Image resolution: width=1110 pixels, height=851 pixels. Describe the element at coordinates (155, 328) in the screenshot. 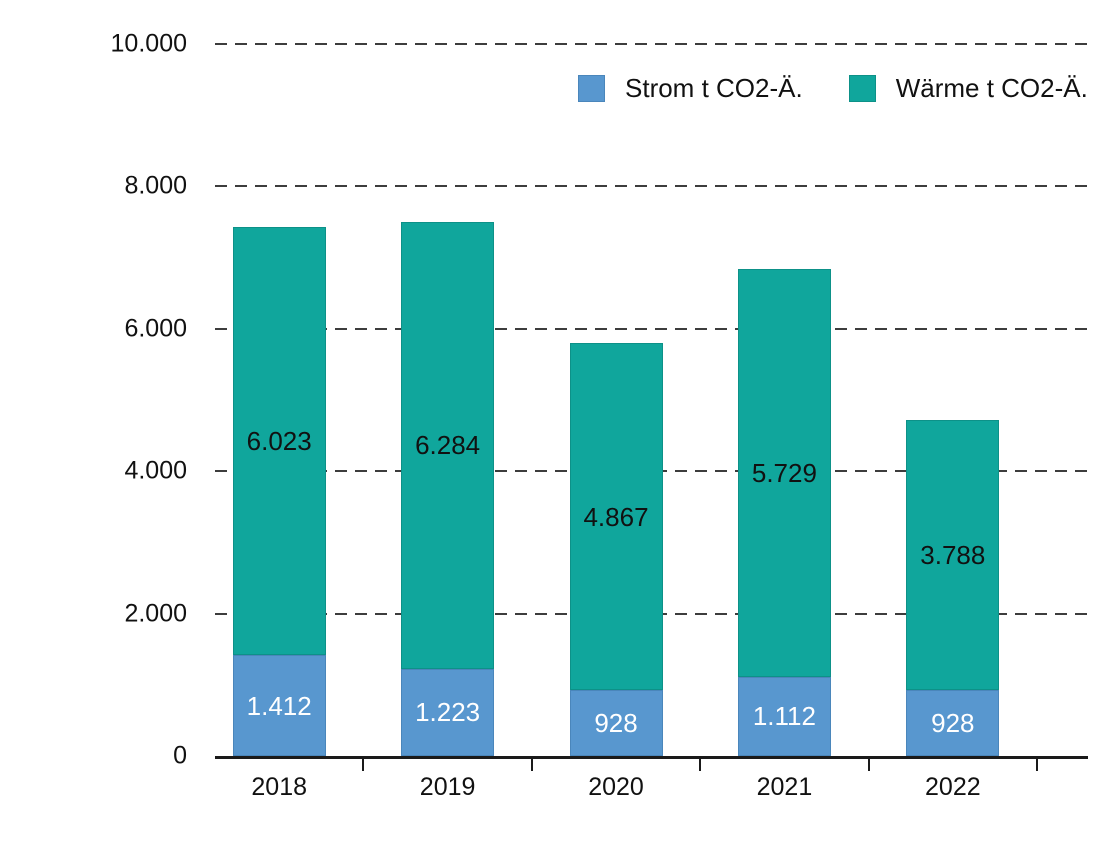

I see `y-axis-tick-label: 6.000` at that location.